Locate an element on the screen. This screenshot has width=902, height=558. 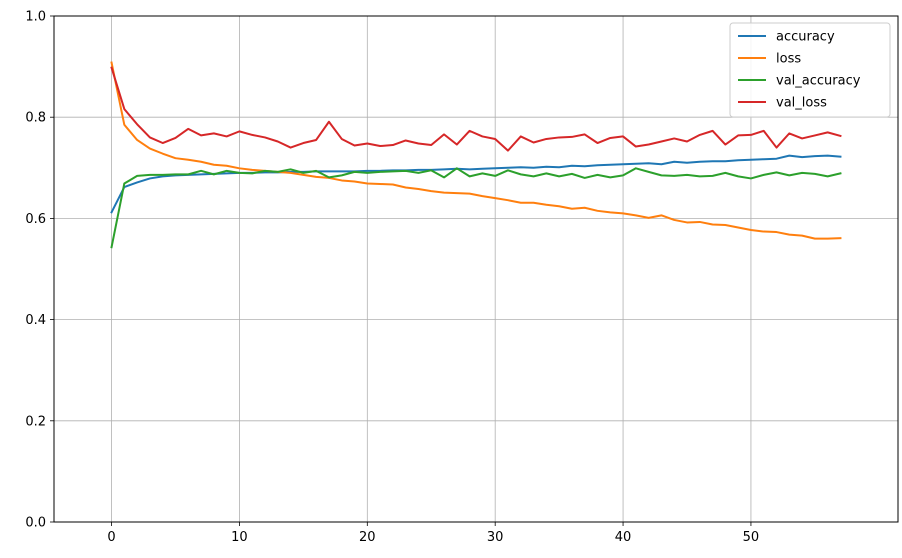
series-line-accuracy is located at coordinates (476, 184).